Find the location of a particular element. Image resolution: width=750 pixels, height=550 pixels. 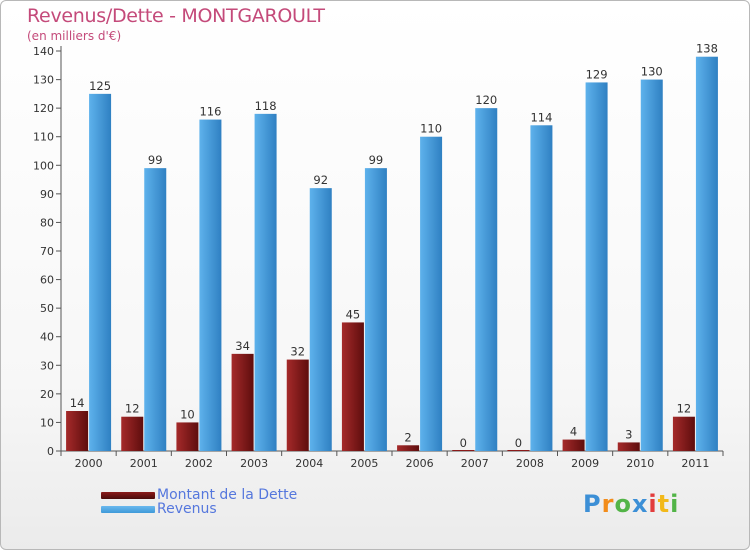

revenue-value-label: 129 is located at coordinates (597, 74).